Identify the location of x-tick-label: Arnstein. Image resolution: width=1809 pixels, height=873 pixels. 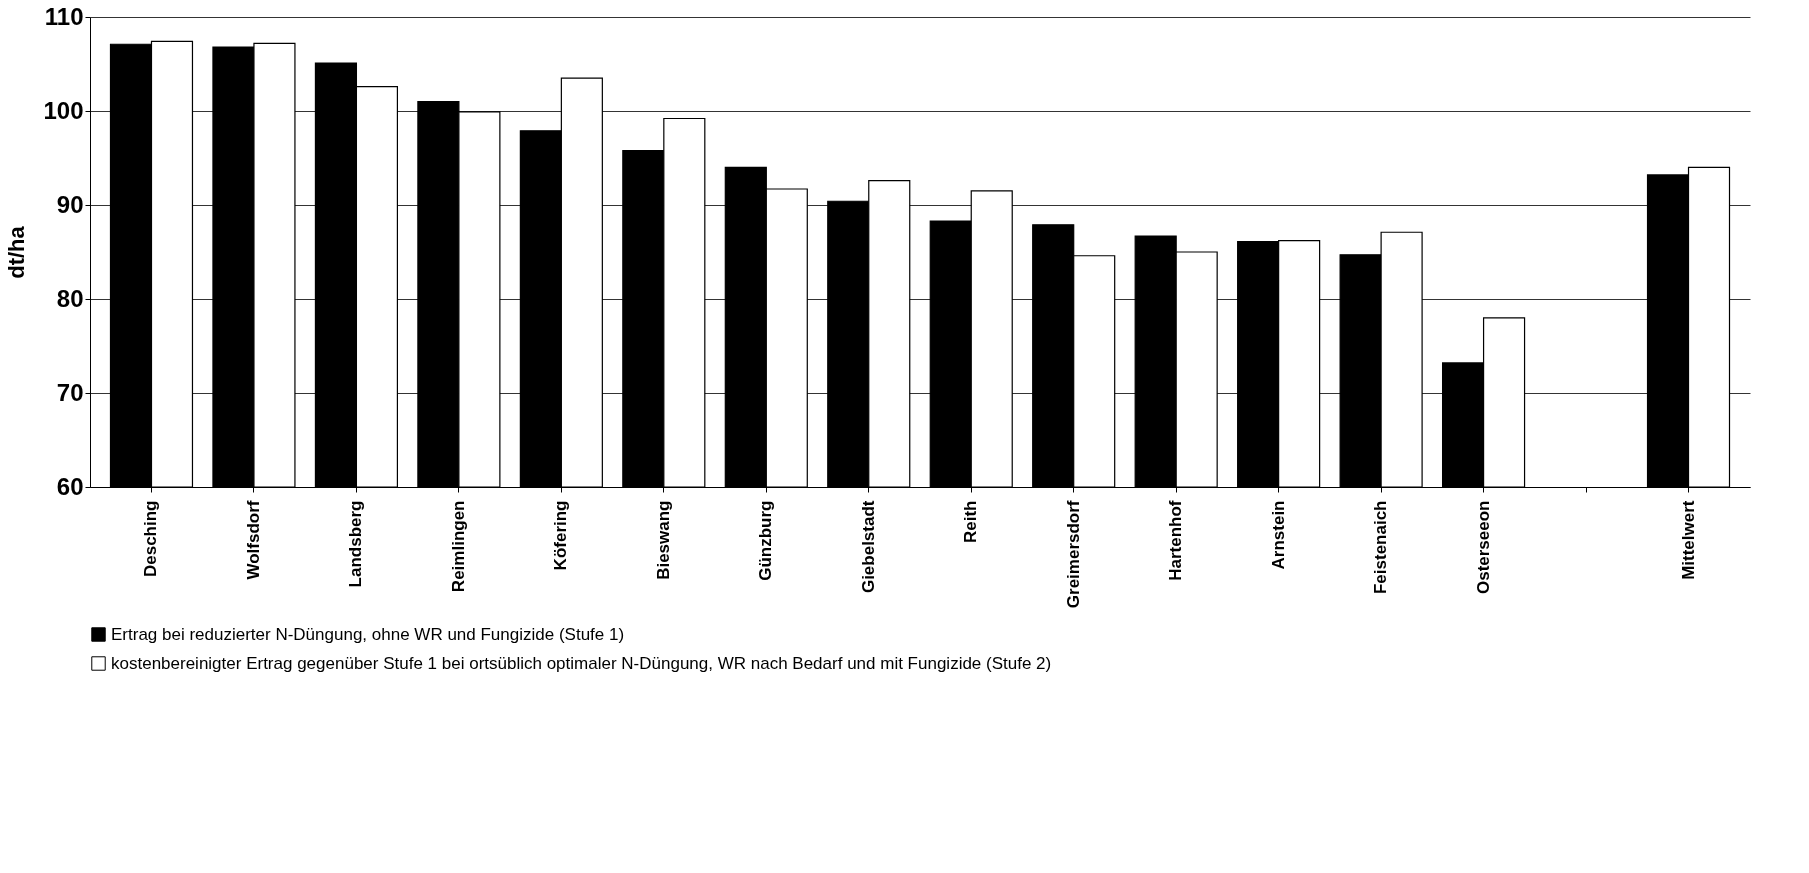
(1278, 535).